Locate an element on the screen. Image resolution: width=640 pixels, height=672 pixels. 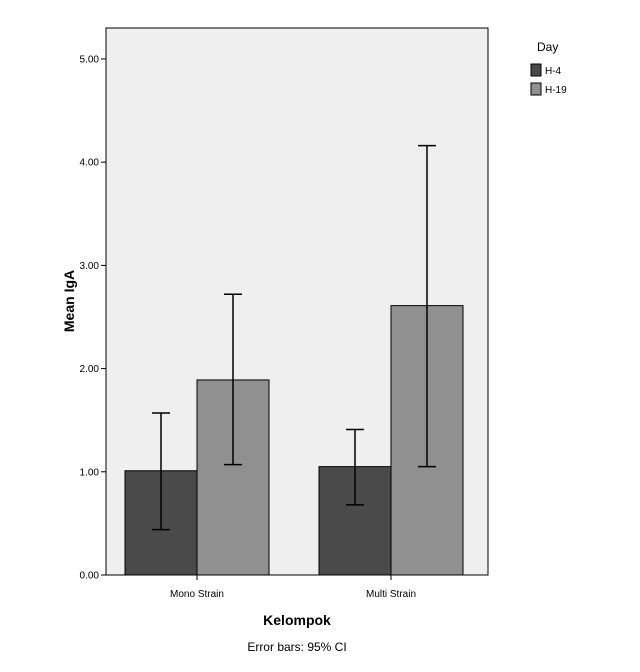
y-axis-title: Mean IgA is located at coordinates (69, 301).